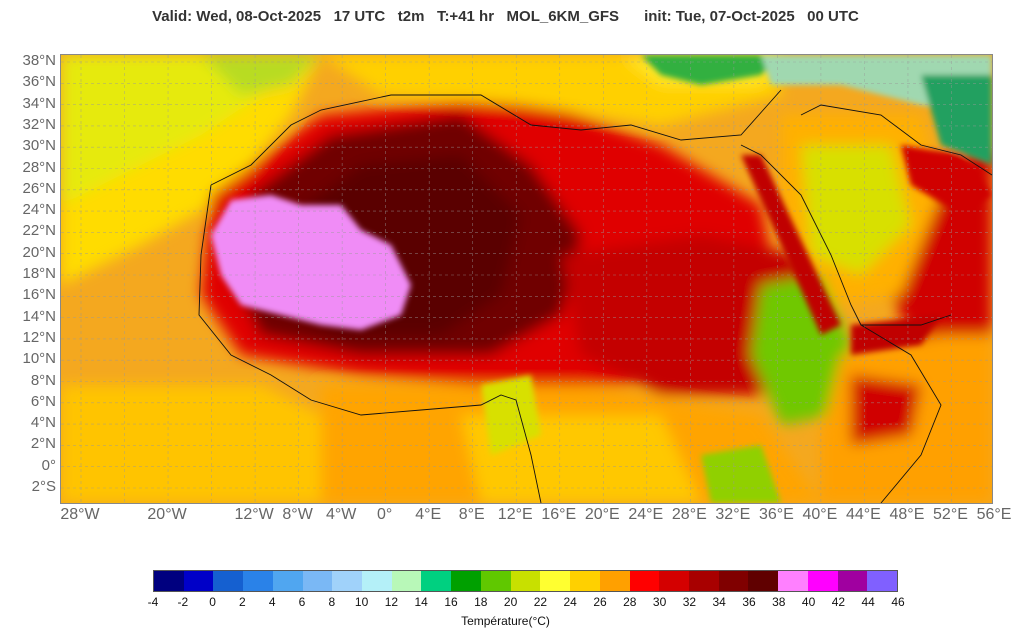  Describe the element at coordinates (505, 621) in the screenshot. I see `colorbar-label: Température(°C)` at that location.